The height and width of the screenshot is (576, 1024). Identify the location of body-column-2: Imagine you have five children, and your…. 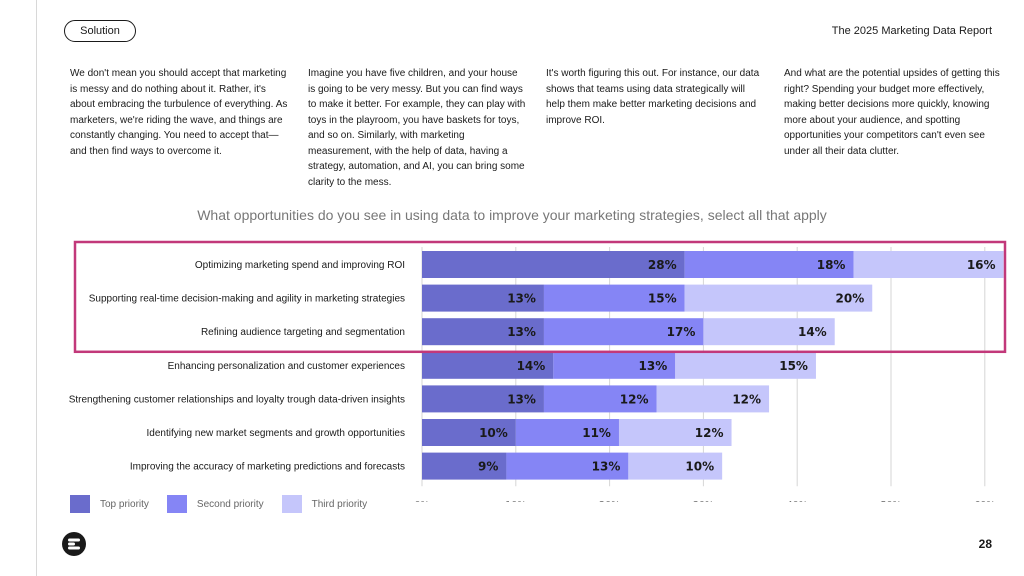
(417, 128).